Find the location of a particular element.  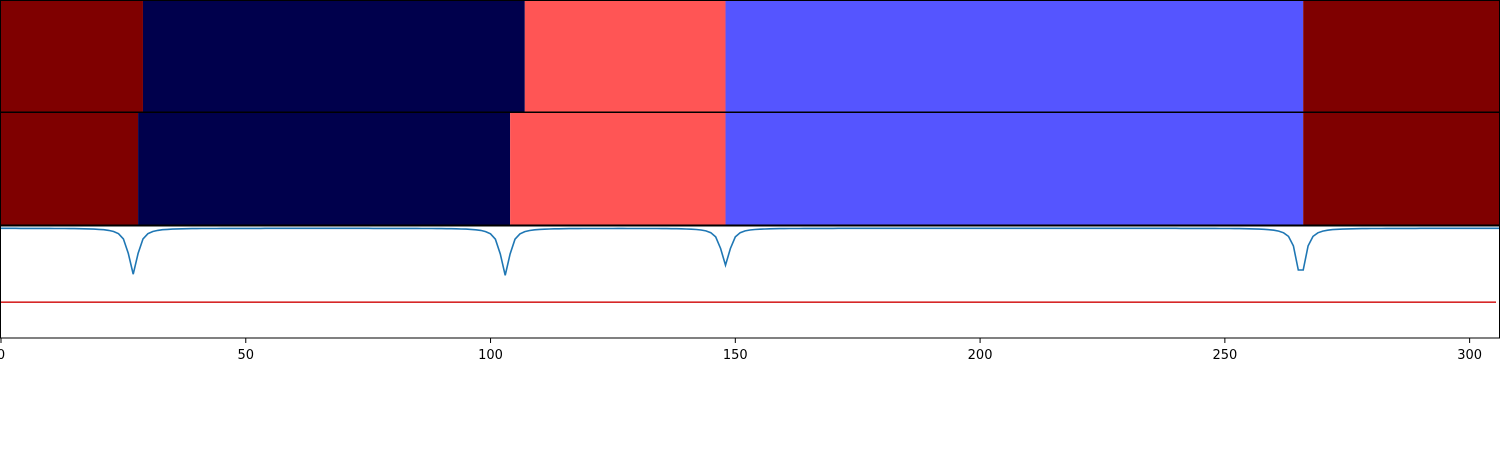

x-tick-label-0: 0 is located at coordinates (2, 355).